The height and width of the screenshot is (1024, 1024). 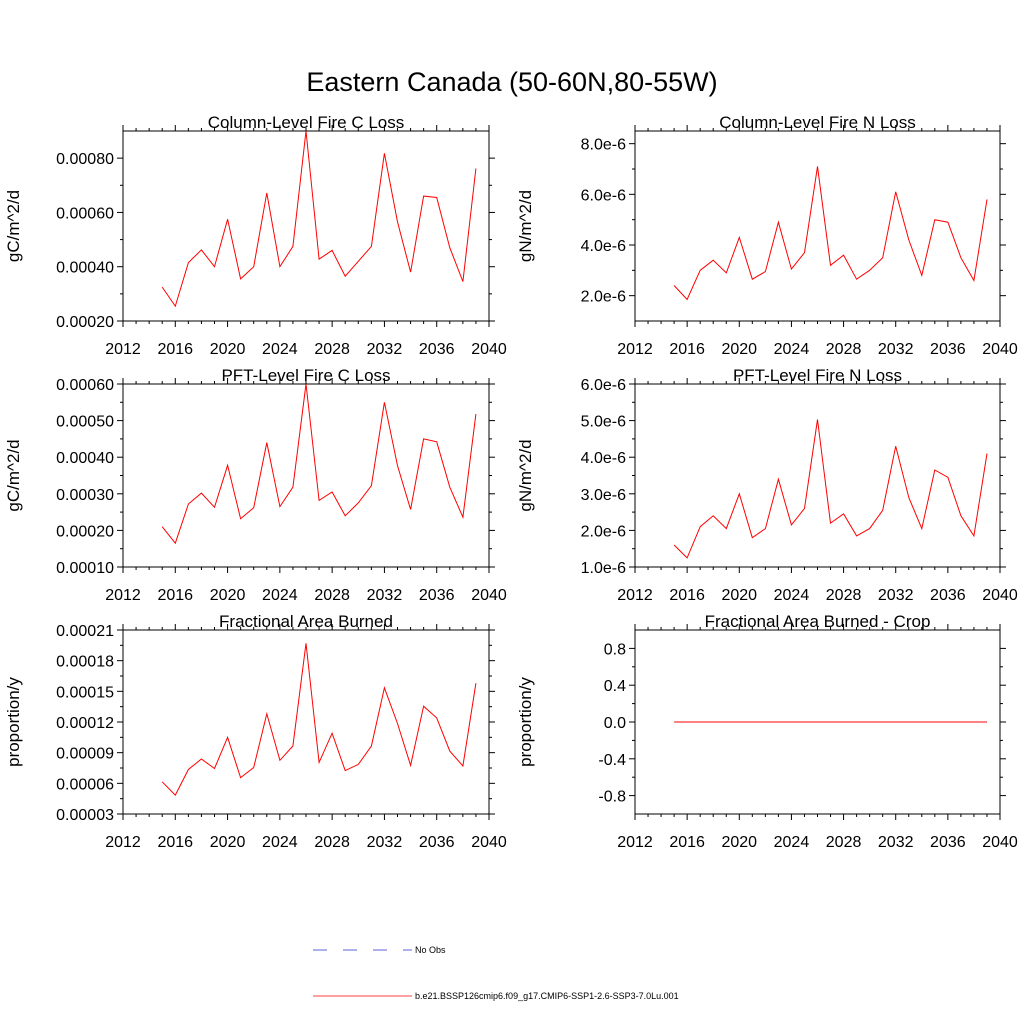 What do you see at coordinates (85, 531) in the screenshot?
I see `y-tick-label: 0.00020` at bounding box center [85, 531].